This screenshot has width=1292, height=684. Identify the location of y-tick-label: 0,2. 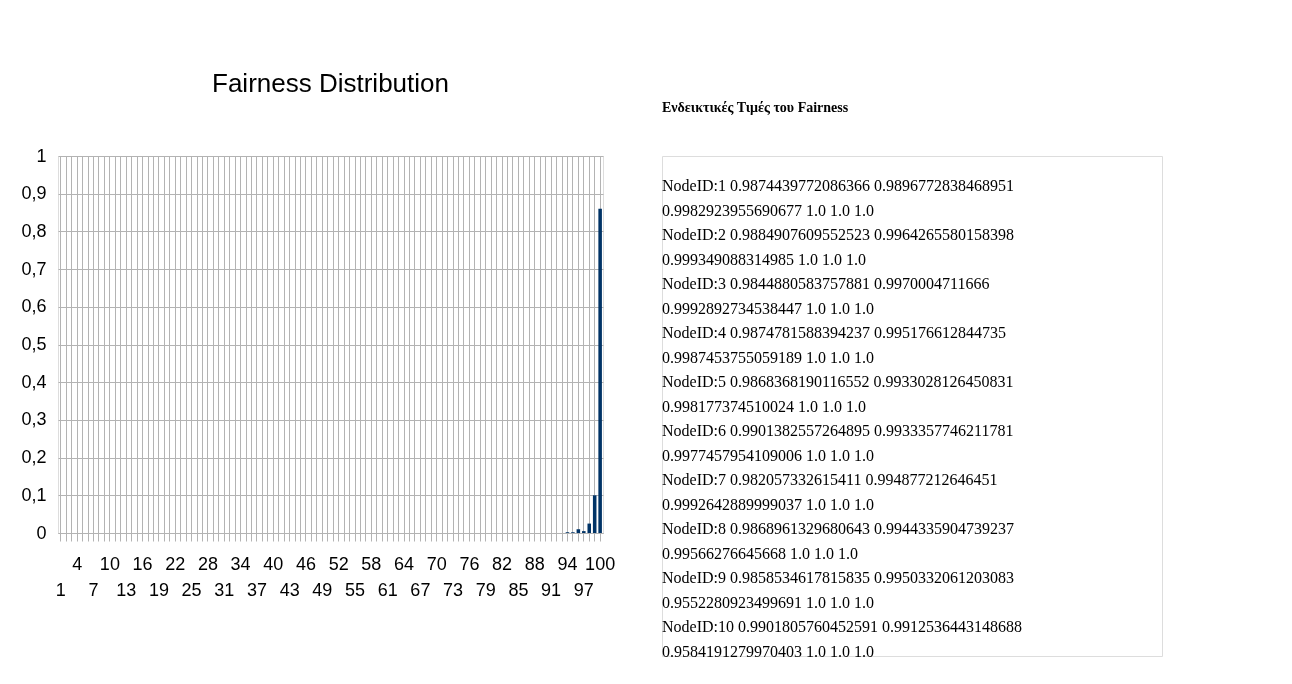
(34, 457).